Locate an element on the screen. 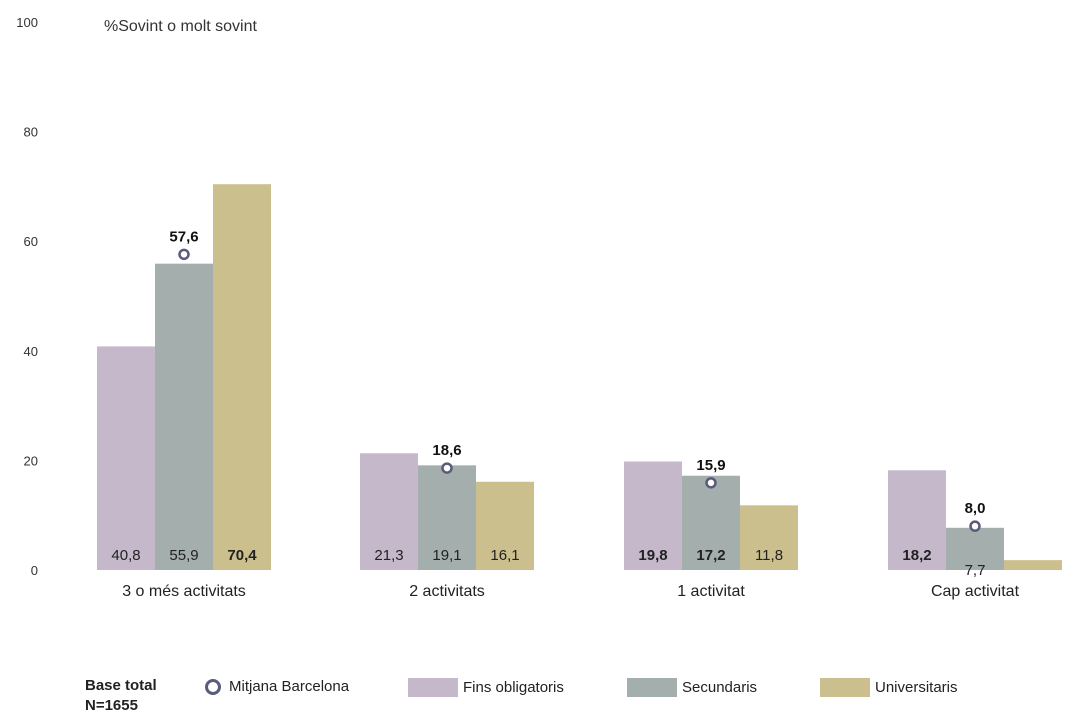 This screenshot has width=1065, height=720. bar-value-label: 40,8 is located at coordinates (125, 555).